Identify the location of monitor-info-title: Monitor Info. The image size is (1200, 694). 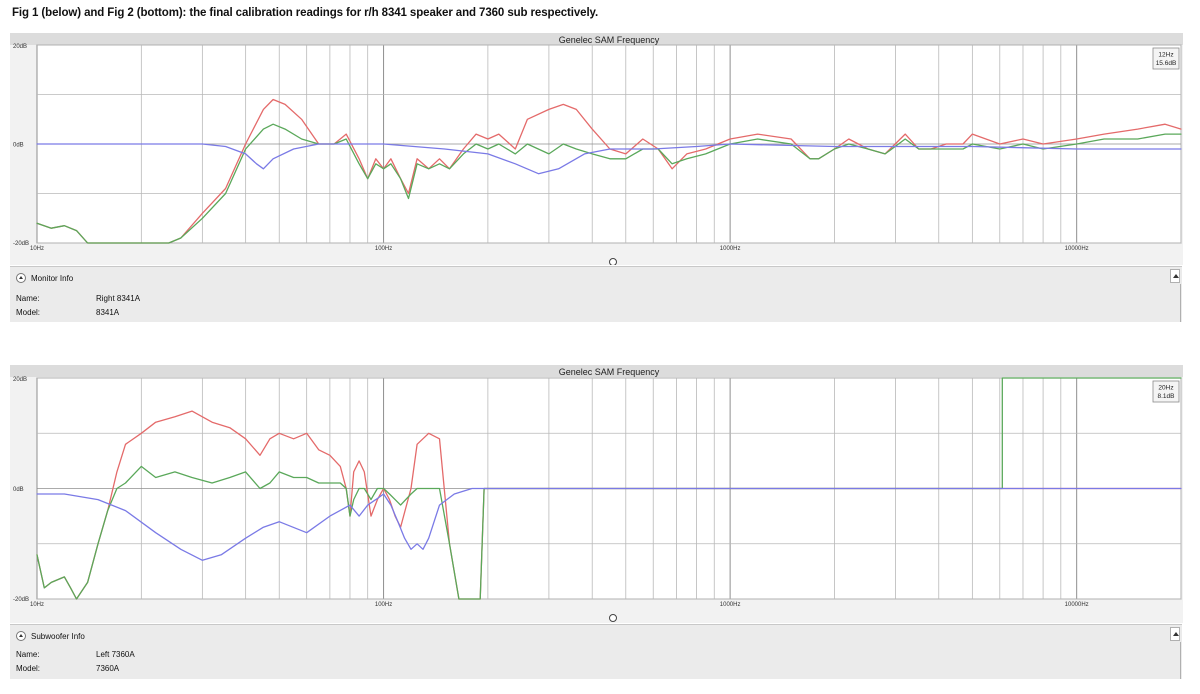
(52, 278).